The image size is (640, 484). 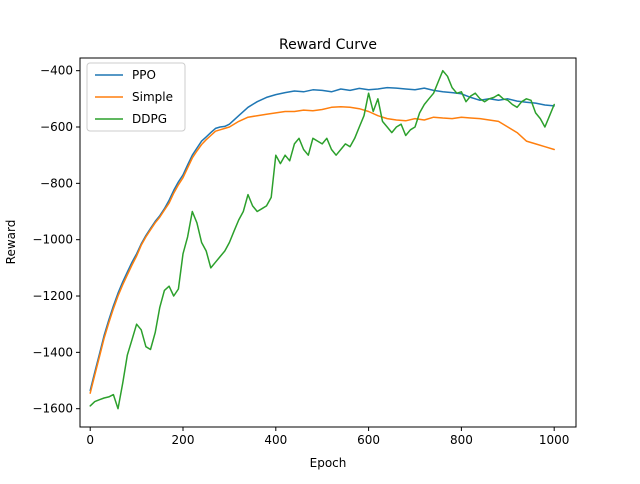 I want to click on x-tick-label: 1000, so click(x=554, y=440).